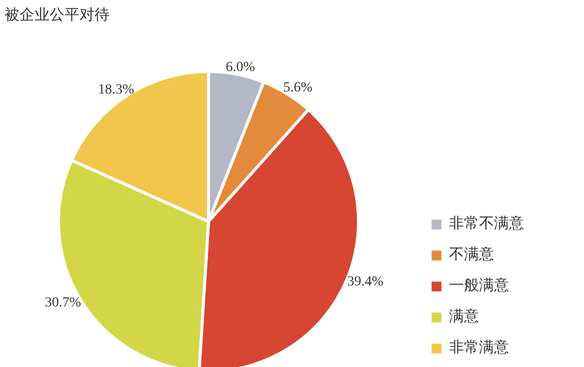 This screenshot has width=584, height=367. Describe the element at coordinates (57, 15) in the screenshot. I see `chart-title: 被企业公平对待` at that location.